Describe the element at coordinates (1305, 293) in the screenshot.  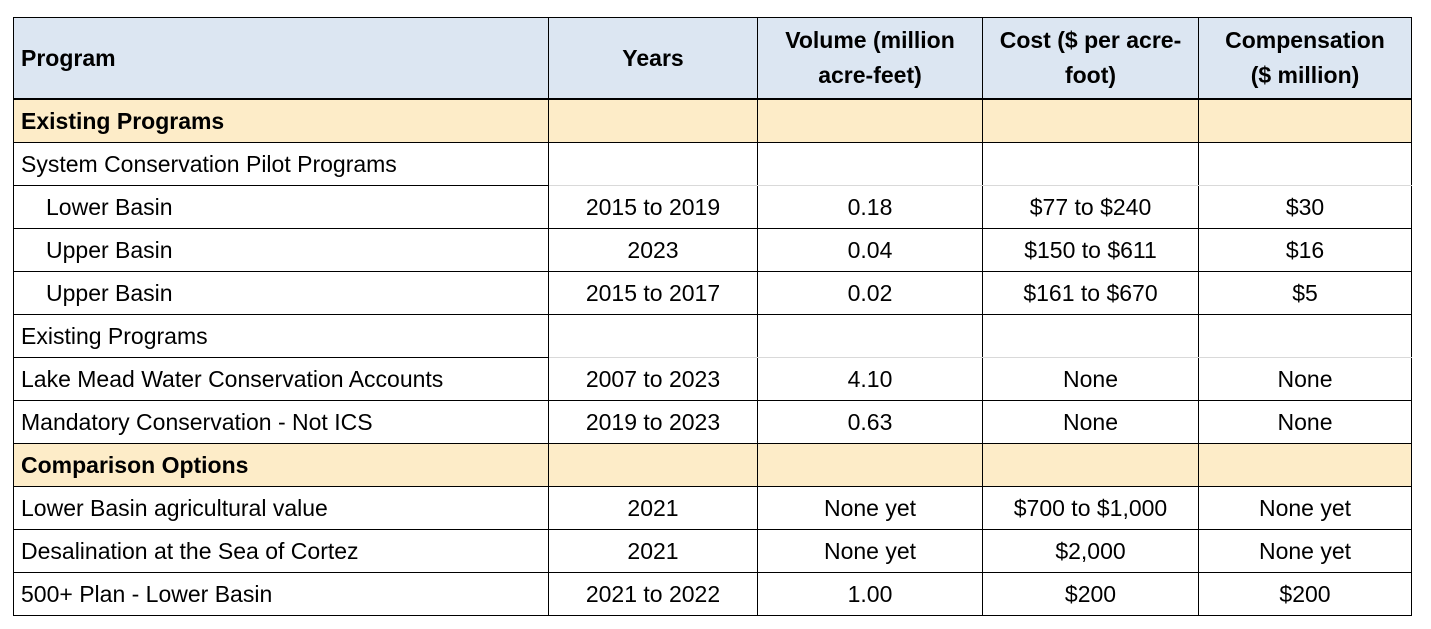
I see `cell-compensation: $5` at that location.